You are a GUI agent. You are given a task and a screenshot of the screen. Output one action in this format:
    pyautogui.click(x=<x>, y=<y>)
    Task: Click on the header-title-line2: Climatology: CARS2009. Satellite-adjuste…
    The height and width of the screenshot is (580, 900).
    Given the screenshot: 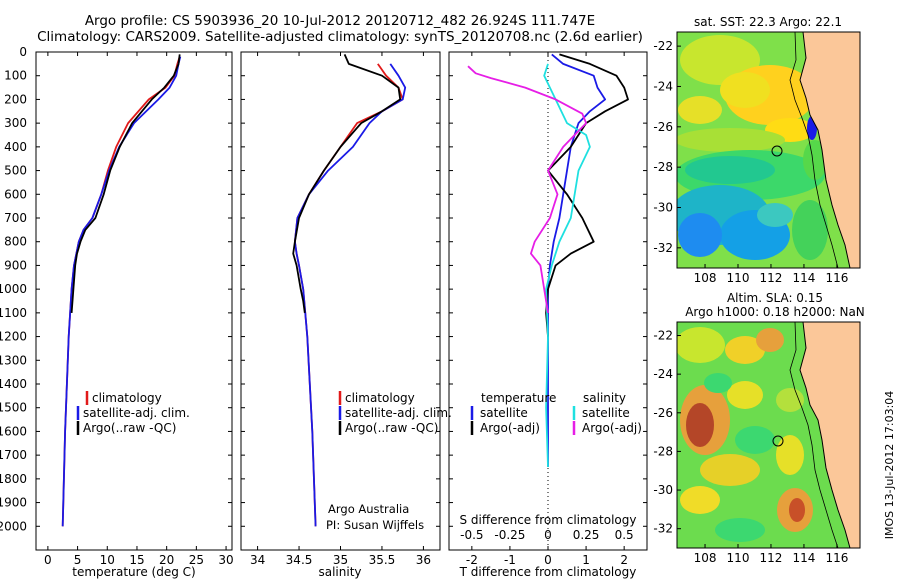 What is the action you would take?
    pyautogui.click(x=340, y=37)
    